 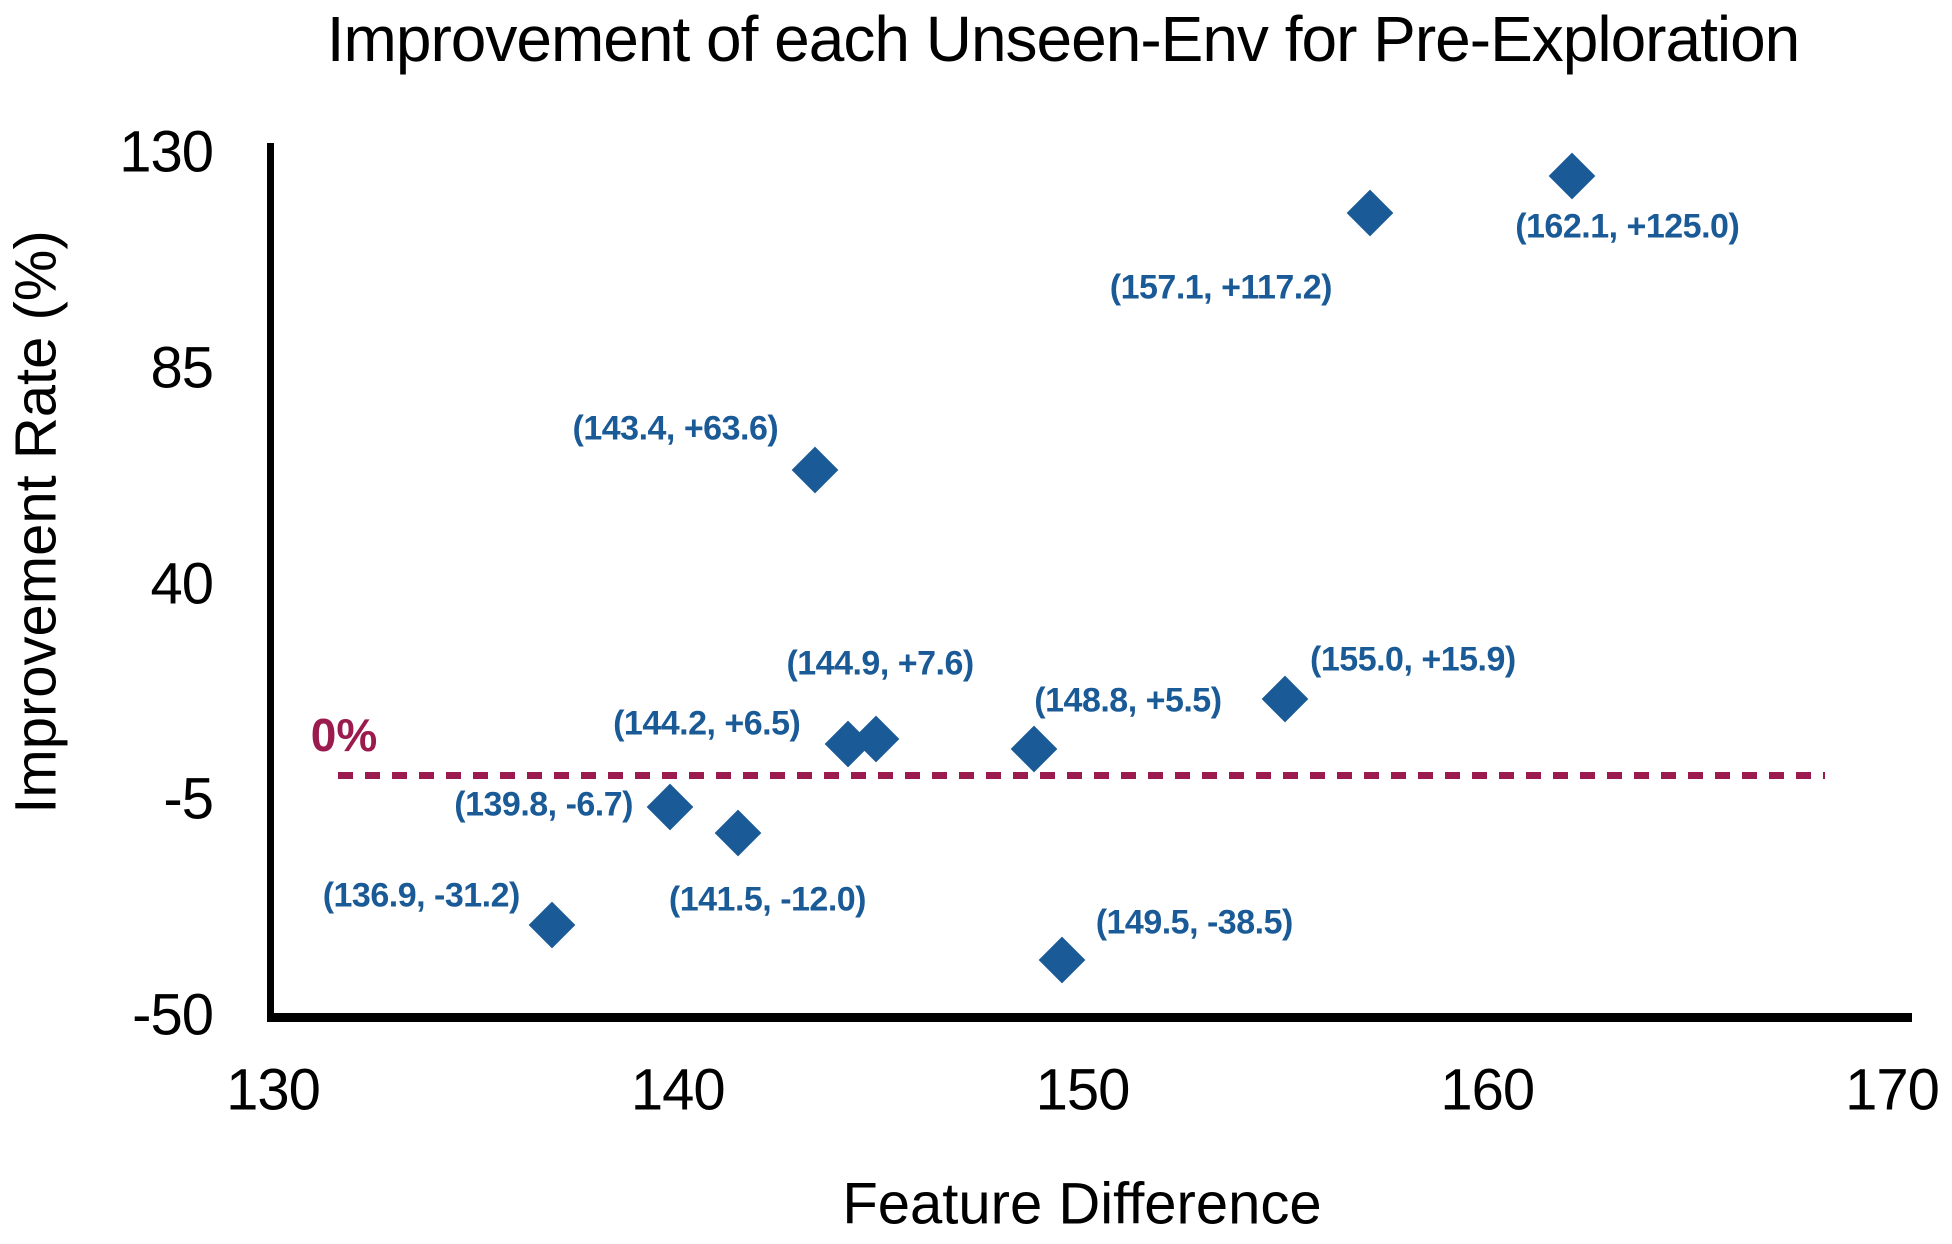 What do you see at coordinates (1081, 776) in the screenshot?
I see `zero-dashed-line` at bounding box center [1081, 776].